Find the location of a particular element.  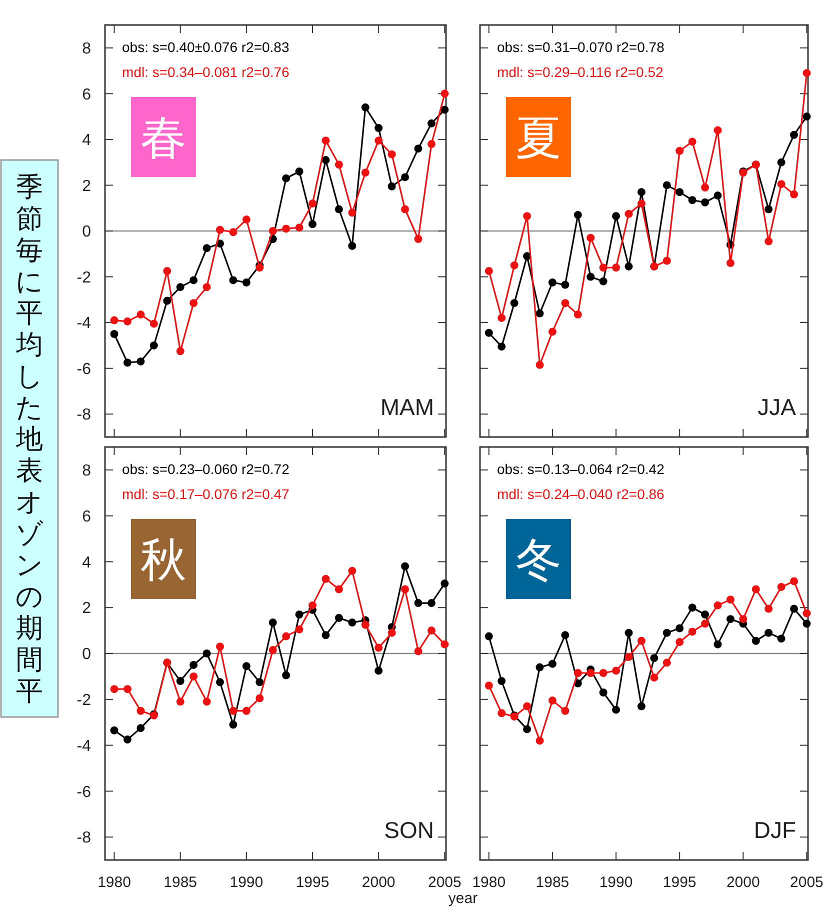

annotation: mdl: s=0.29–0.116 r2=0.52 is located at coordinates (580, 72).